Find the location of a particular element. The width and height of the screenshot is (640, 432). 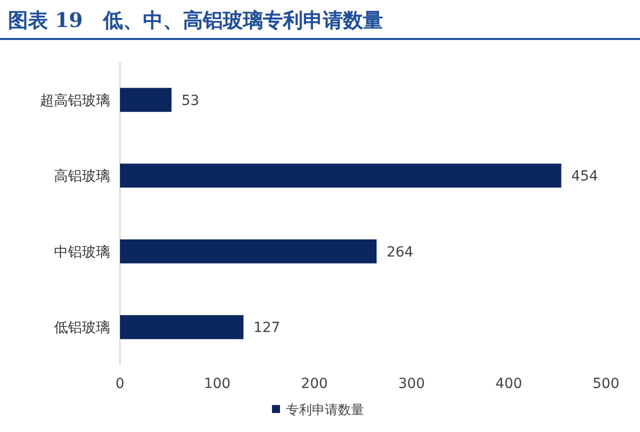

y-tick-label: 高铝玻璃 is located at coordinates (82, 176).